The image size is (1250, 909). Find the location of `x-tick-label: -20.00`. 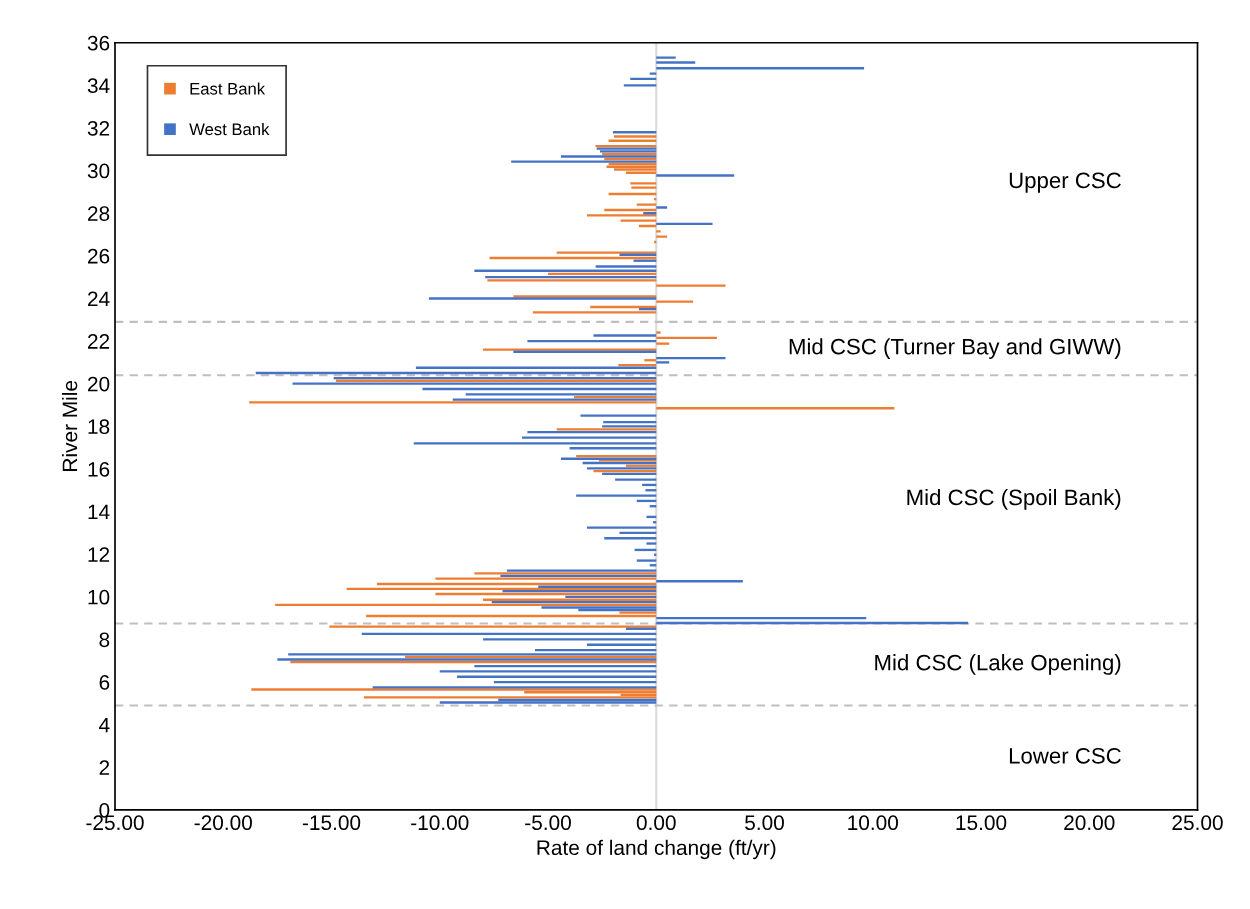

x-tick-label: -20.00 is located at coordinates (223, 823).